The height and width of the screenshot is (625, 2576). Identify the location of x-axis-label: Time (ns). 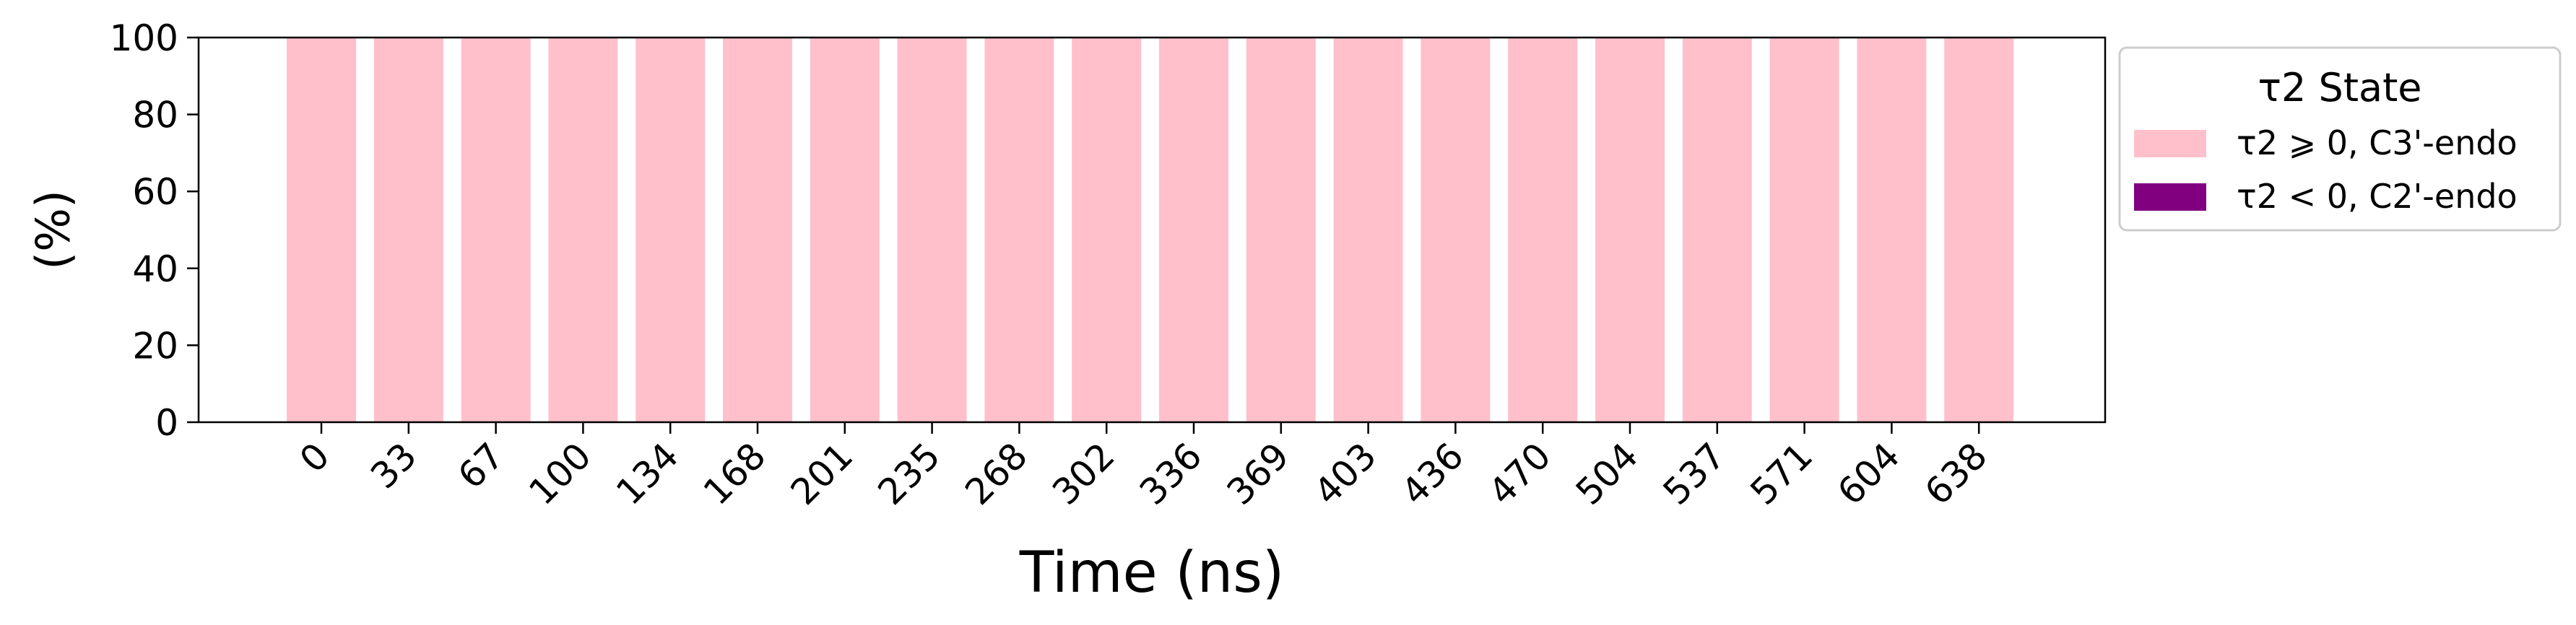
(1152, 573).